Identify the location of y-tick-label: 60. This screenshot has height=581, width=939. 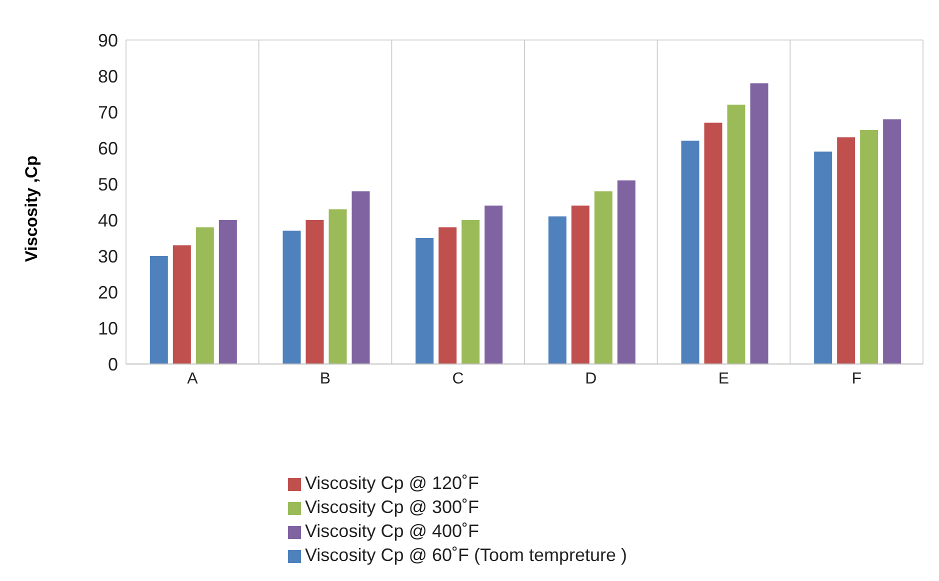
(108, 148).